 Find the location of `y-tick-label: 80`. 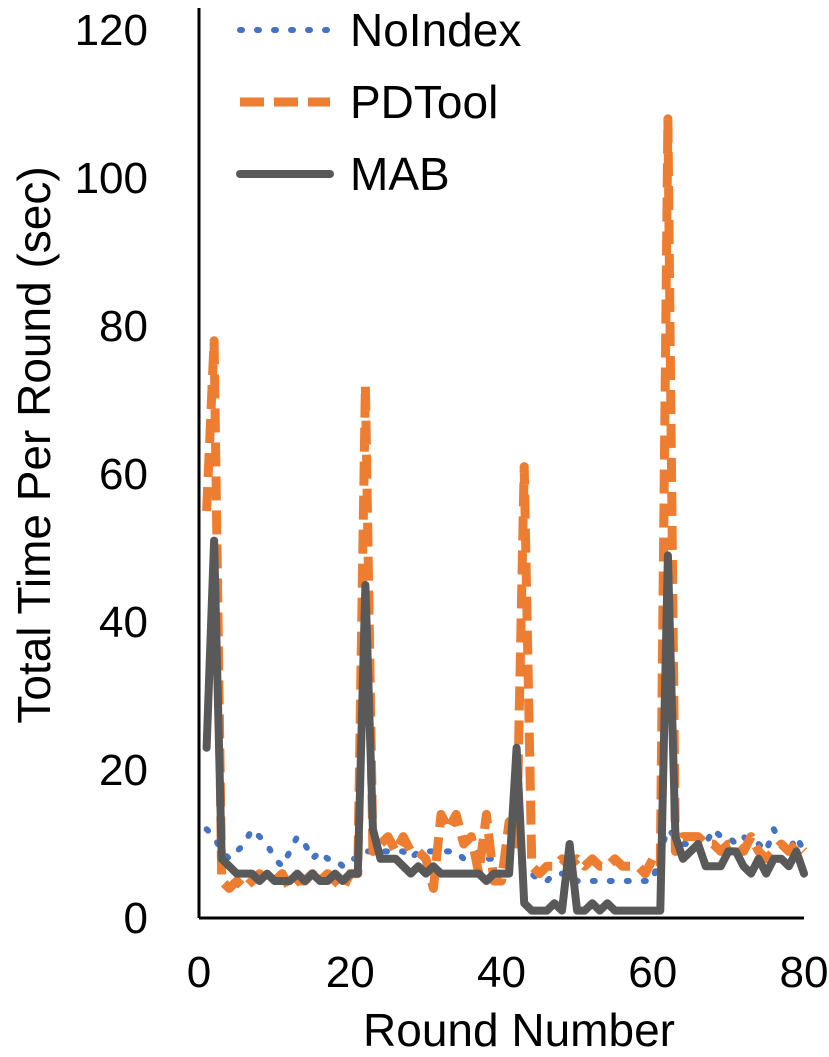

y-tick-label: 80 is located at coordinates (123, 326).